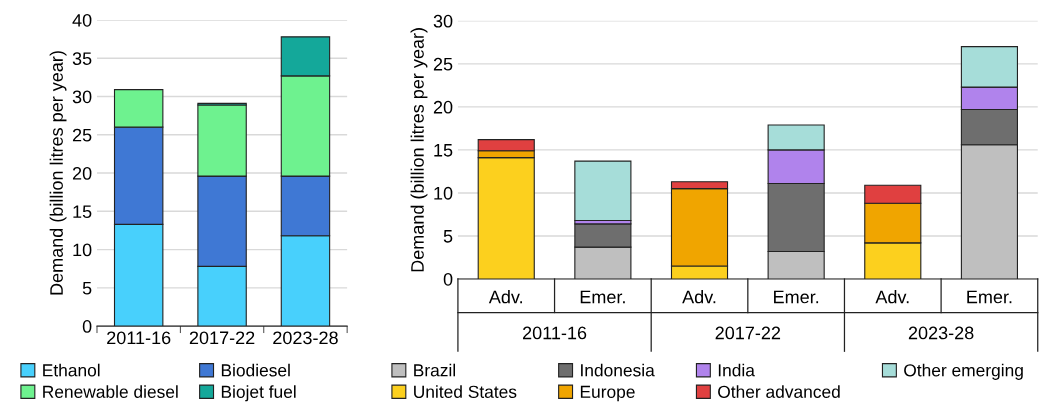 Image resolution: width=1060 pixels, height=417 pixels. Describe the element at coordinates (963, 371) in the screenshot. I see `legend-label: Other emerging` at that location.